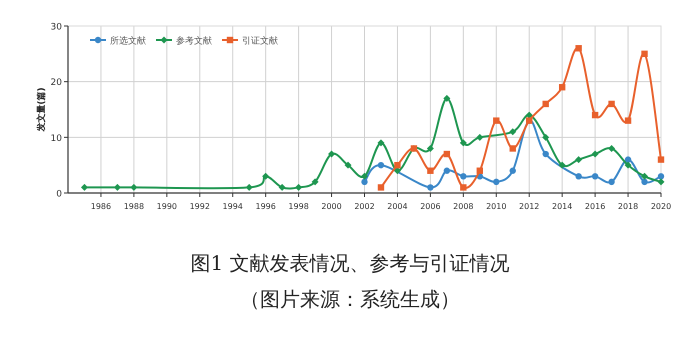 This screenshot has width=700, height=353. Describe the element at coordinates (595, 206) in the screenshot. I see `x-tick-label: 2016` at that location.